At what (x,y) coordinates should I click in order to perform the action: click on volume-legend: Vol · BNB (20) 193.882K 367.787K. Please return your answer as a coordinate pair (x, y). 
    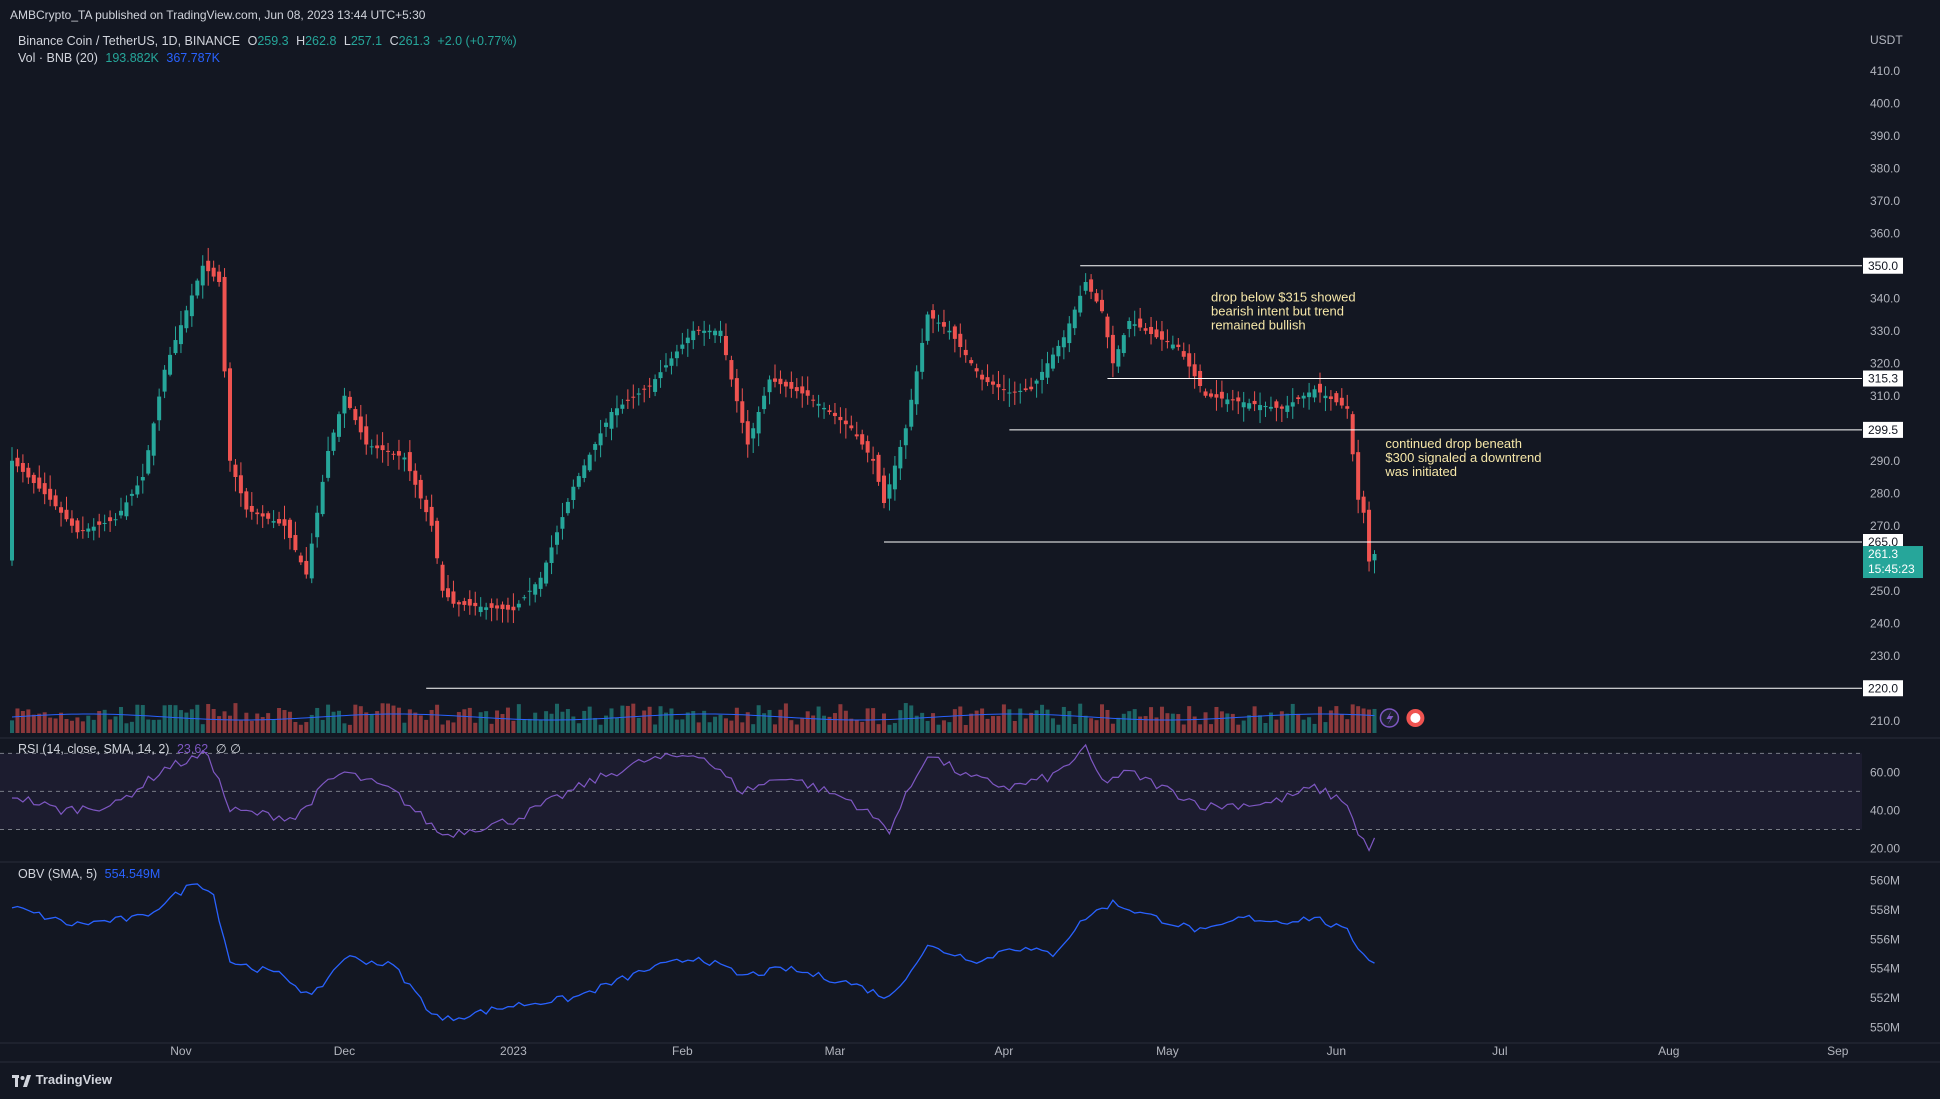
    Looking at the image, I should click on (121, 58).